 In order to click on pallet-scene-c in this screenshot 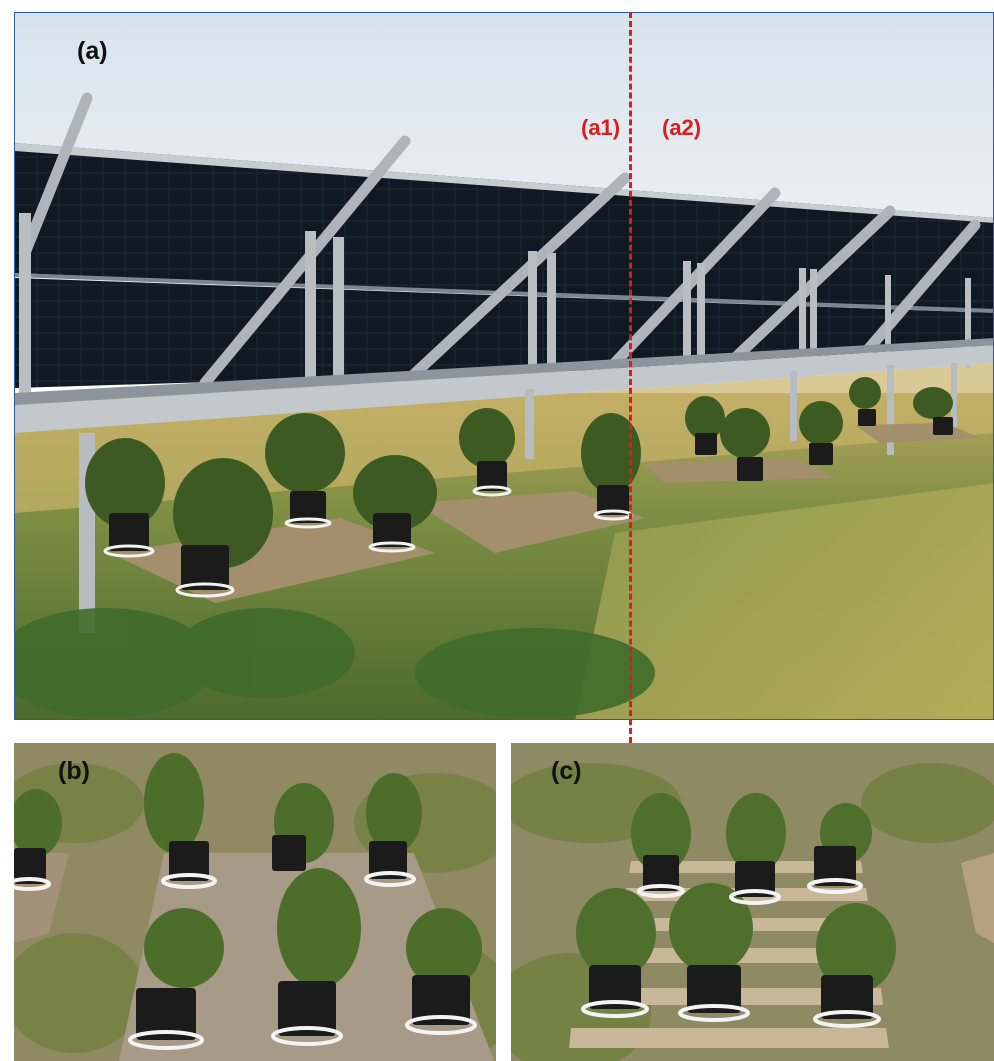, I will do `click(752, 902)`.